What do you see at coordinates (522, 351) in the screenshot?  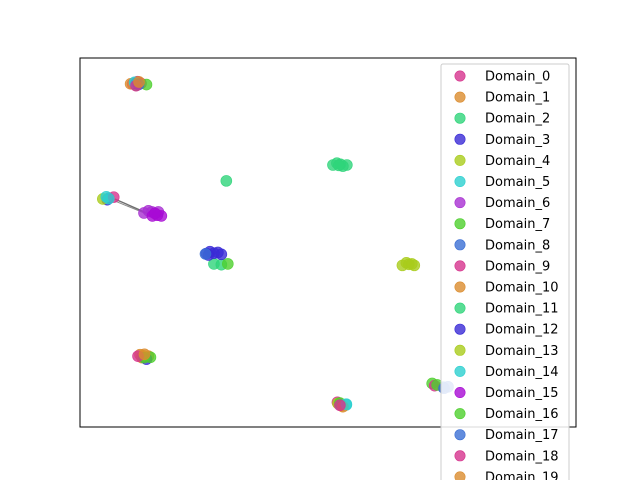 I see `legend-label: Domain_13` at bounding box center [522, 351].